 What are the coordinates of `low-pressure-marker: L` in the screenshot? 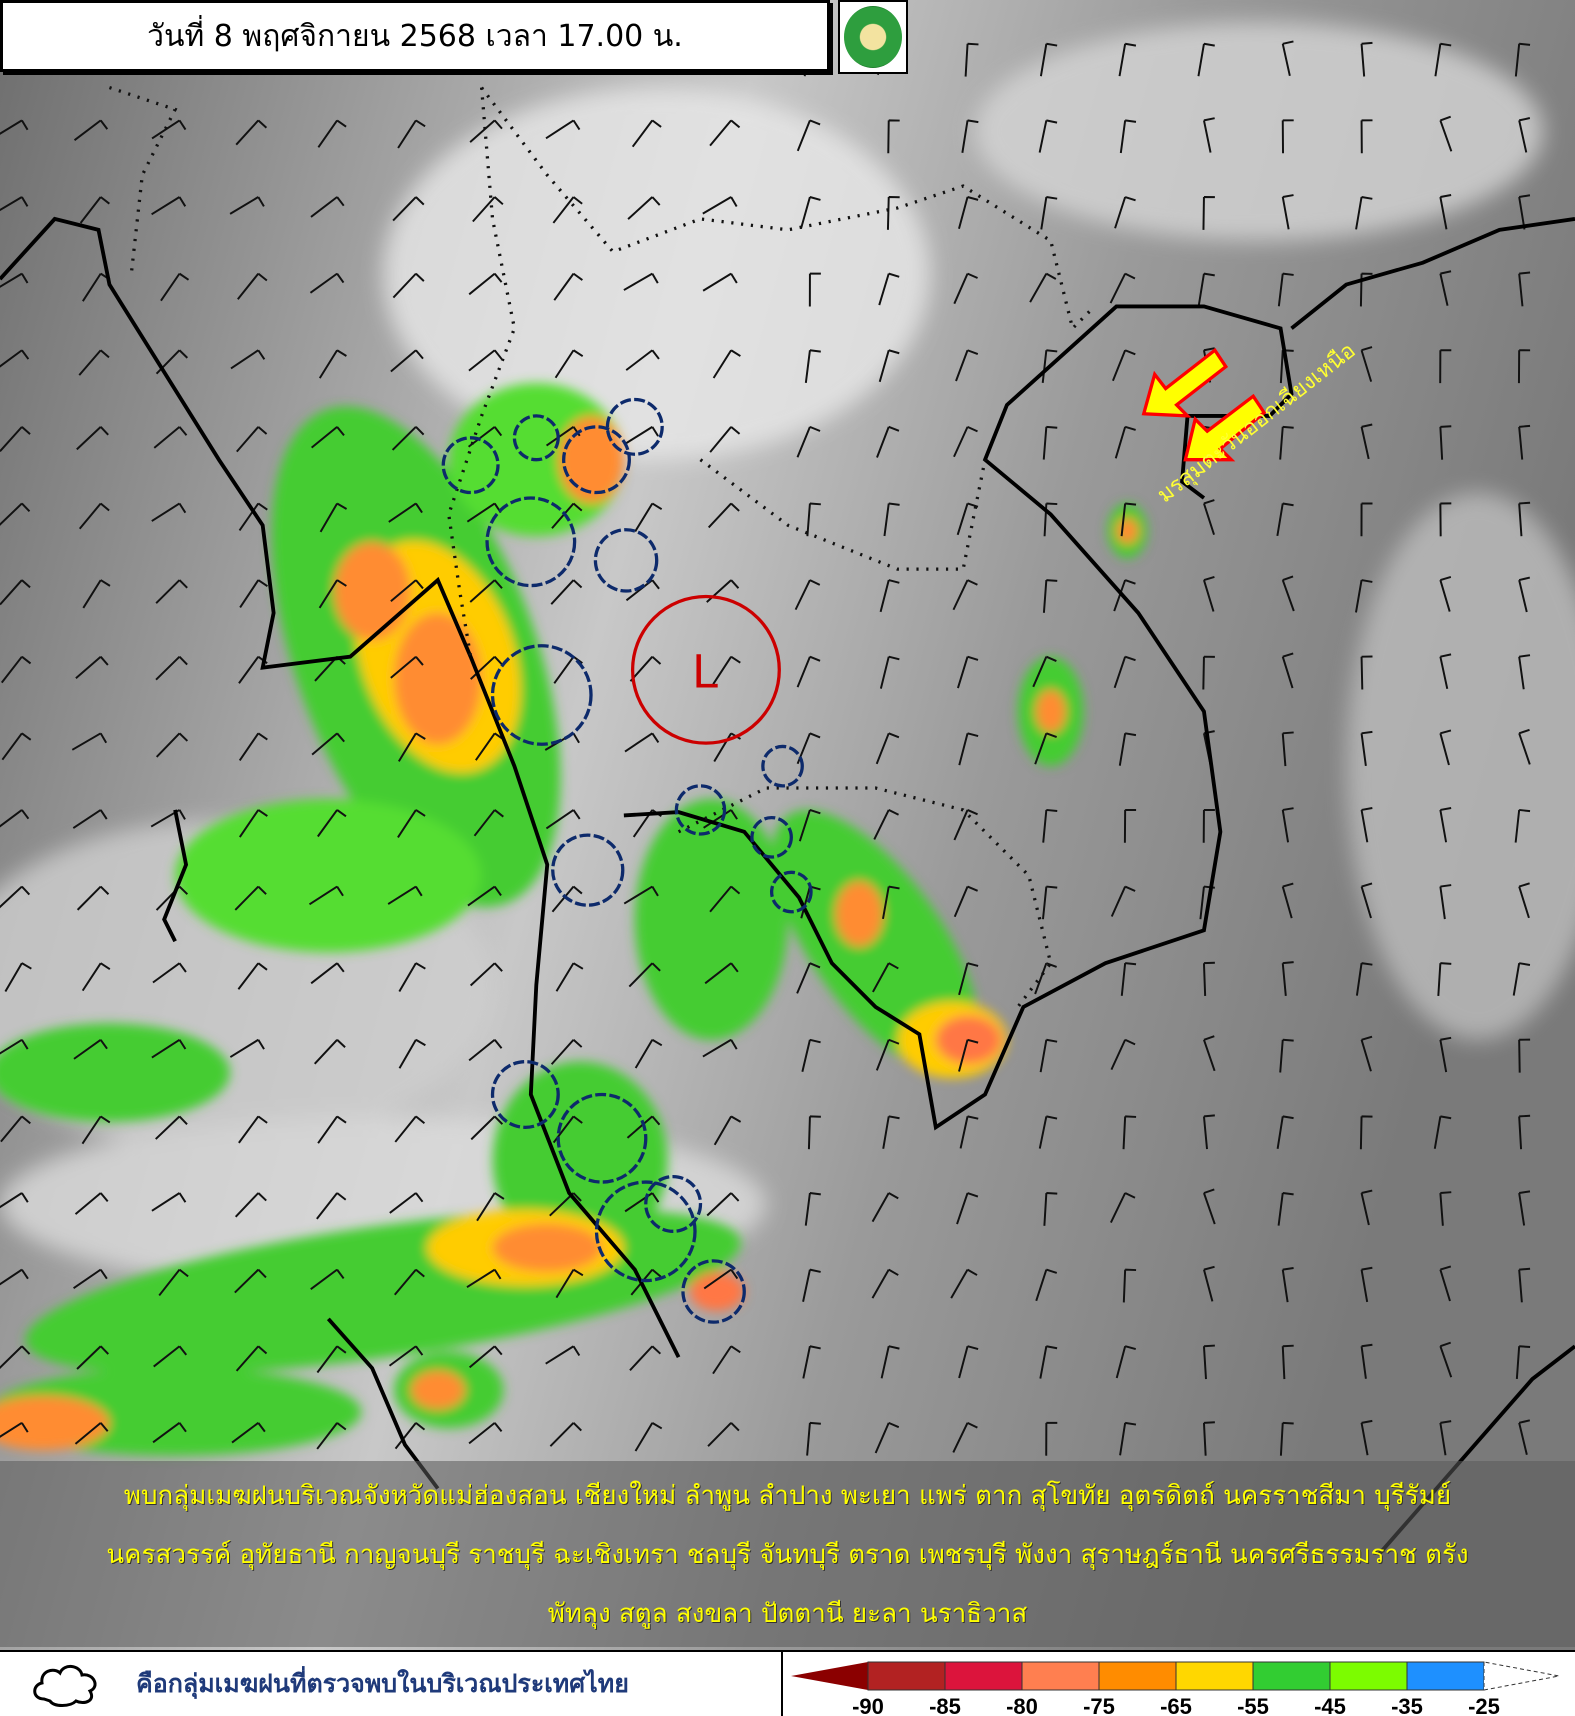 It's located at (705, 669).